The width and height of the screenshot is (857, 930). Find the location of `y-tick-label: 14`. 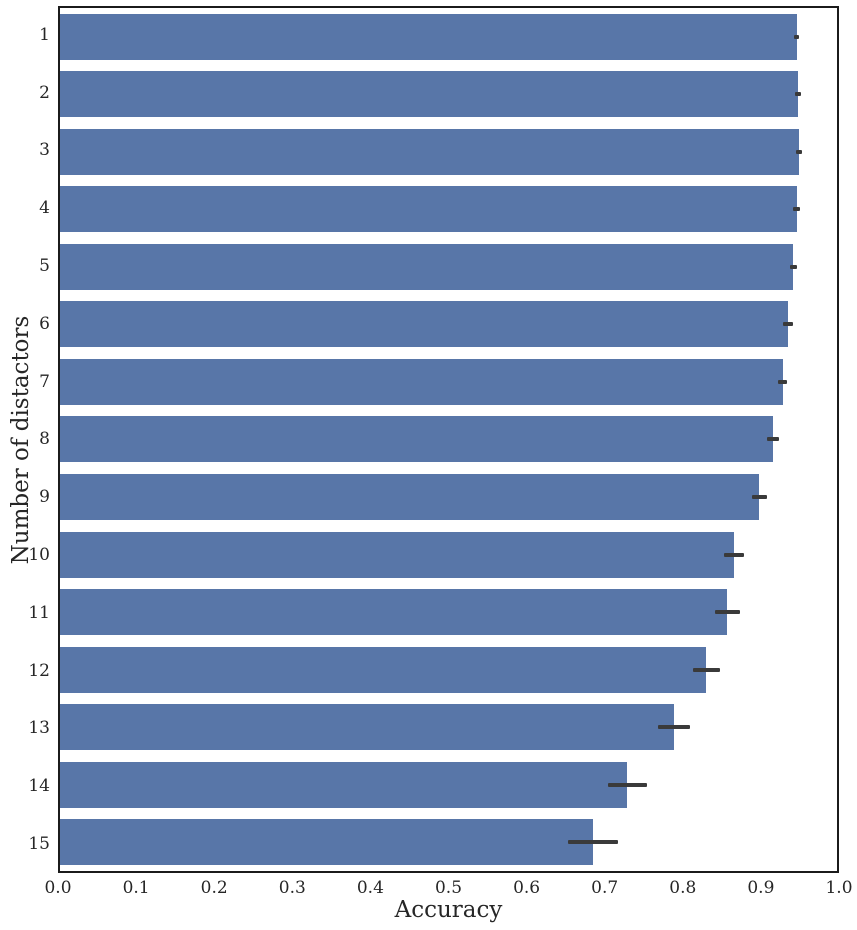

y-tick-label: 14 is located at coordinates (39, 786).